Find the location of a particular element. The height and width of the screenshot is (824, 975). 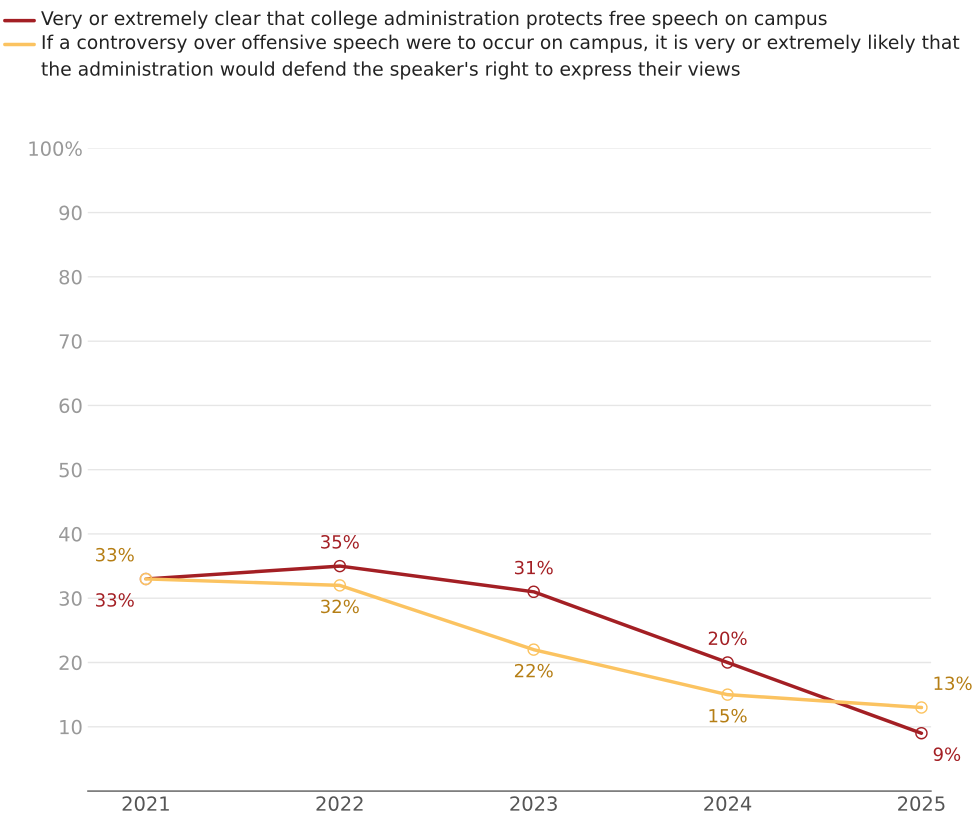

data-label: 31% is located at coordinates (533, 567).